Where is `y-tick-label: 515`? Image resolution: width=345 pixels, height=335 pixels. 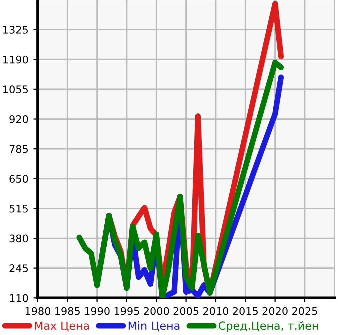 y-tick-label: 515 is located at coordinates (19, 209).